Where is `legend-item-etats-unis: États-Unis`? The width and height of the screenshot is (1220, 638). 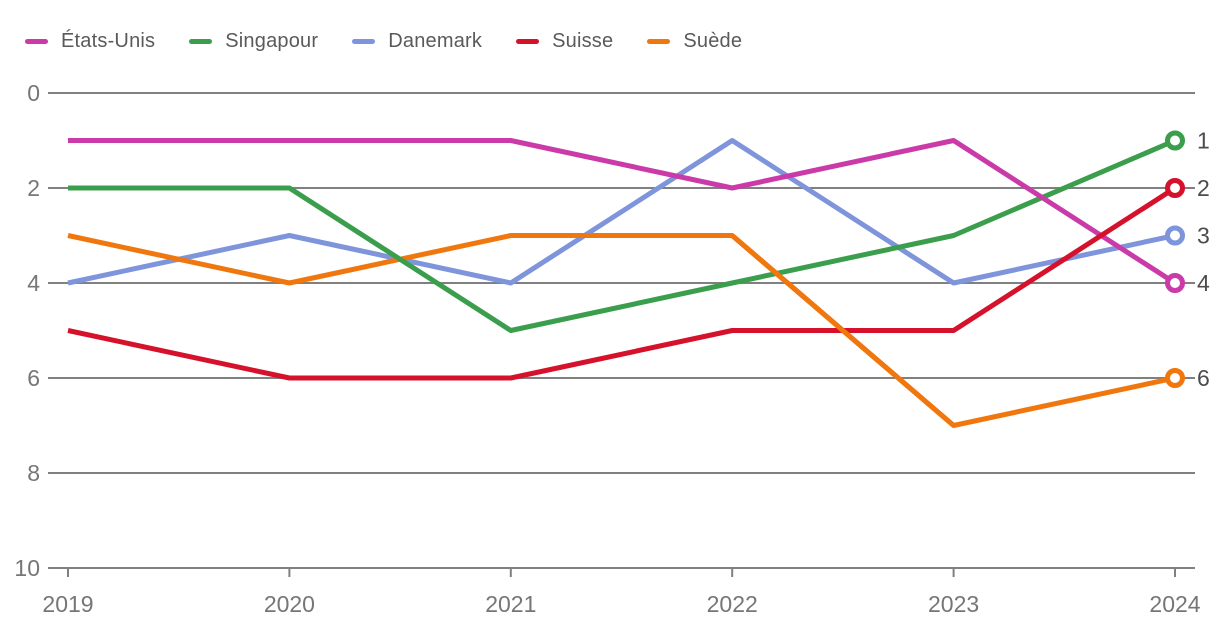
legend-item-etats-unis: États-Unis is located at coordinates (90, 41).